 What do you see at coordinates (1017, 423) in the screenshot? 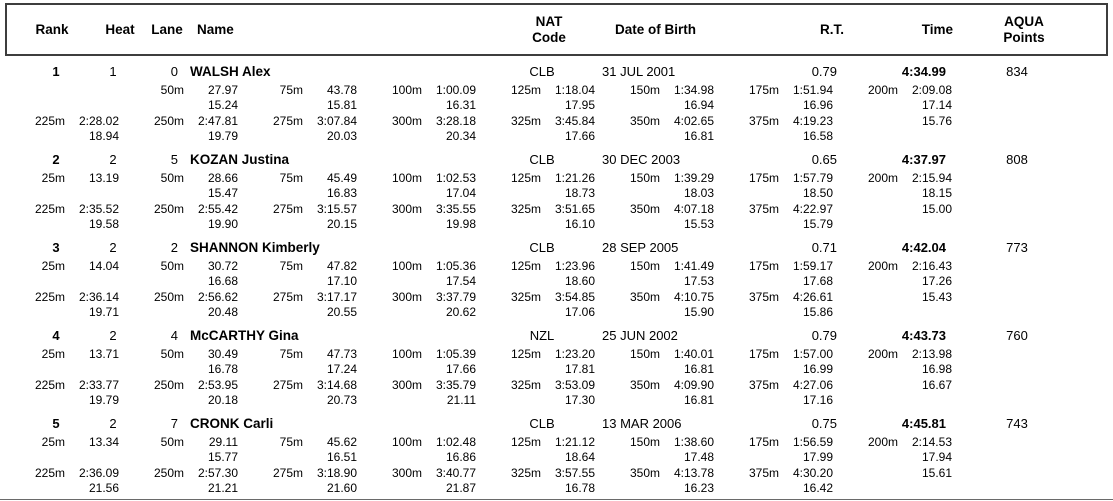
I see `aqua-points-value: 743` at bounding box center [1017, 423].